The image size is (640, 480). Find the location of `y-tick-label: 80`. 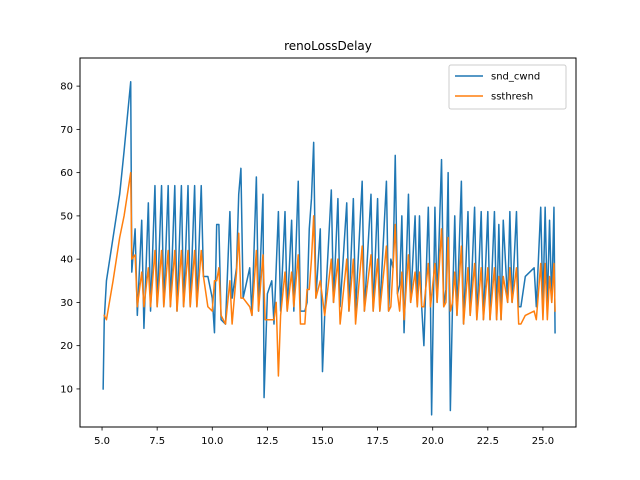

y-tick-label: 80 is located at coordinates (66, 87).